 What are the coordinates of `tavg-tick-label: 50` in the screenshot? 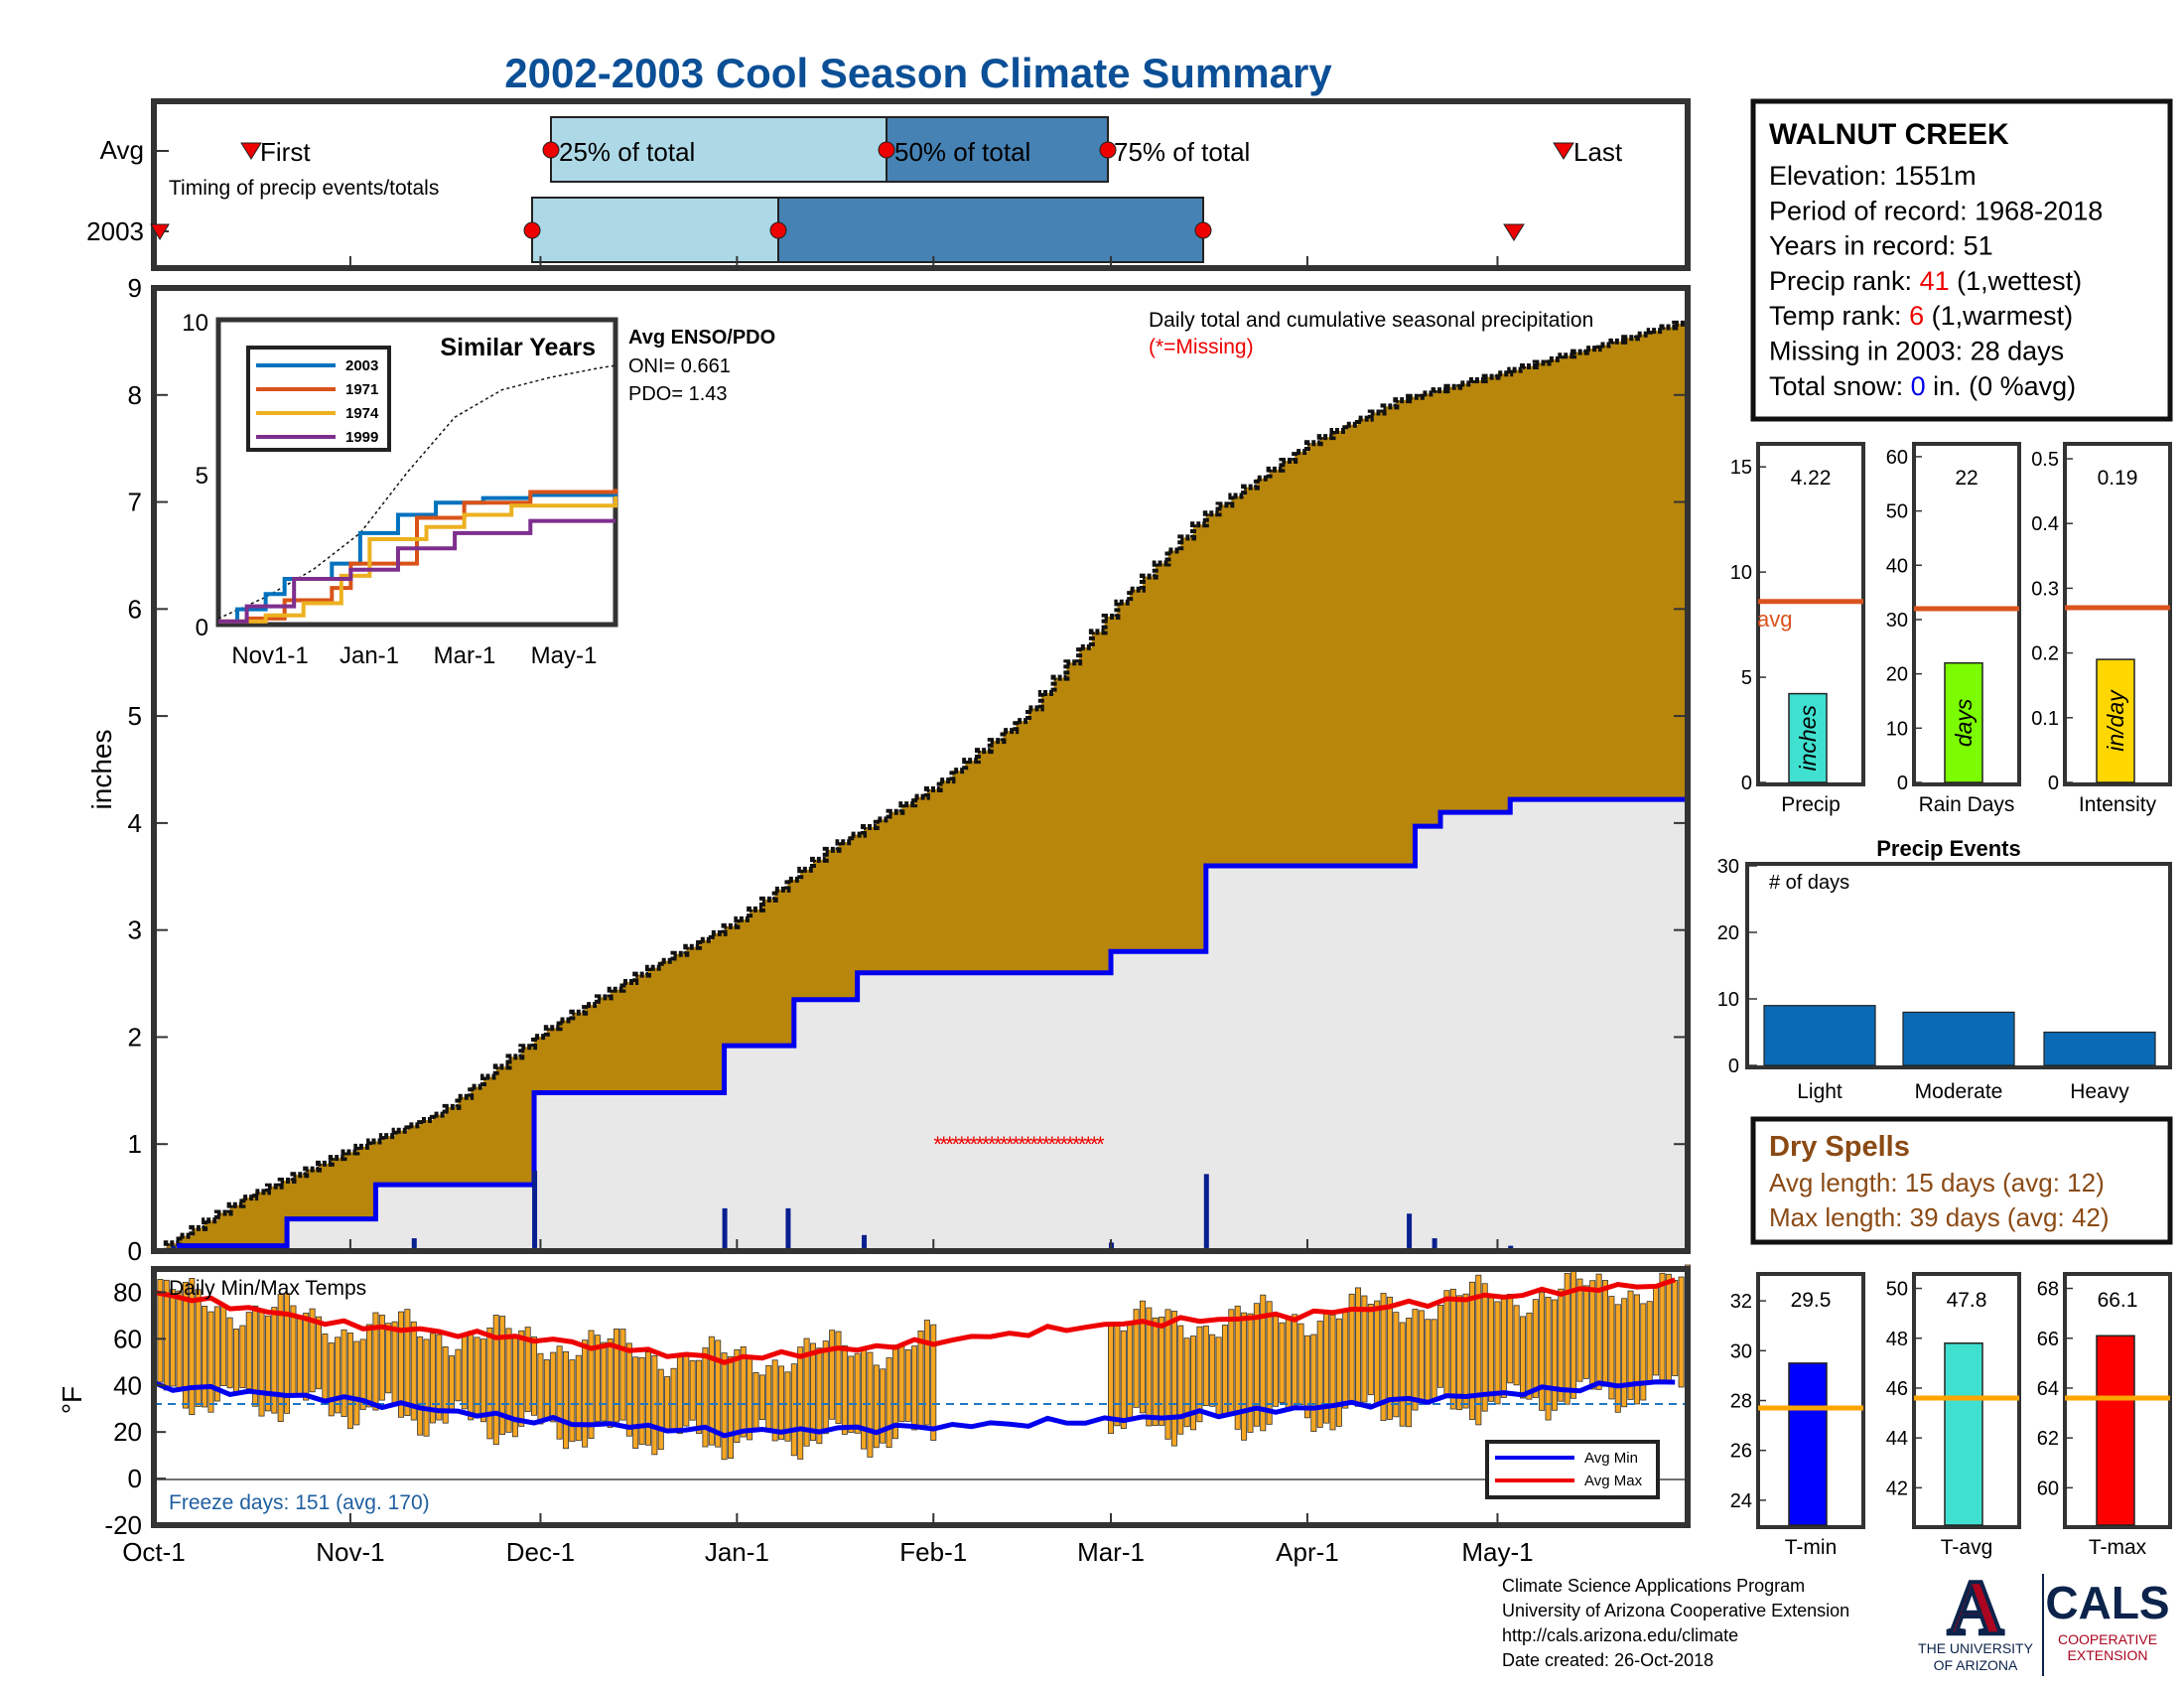 It's located at (1897, 1290).